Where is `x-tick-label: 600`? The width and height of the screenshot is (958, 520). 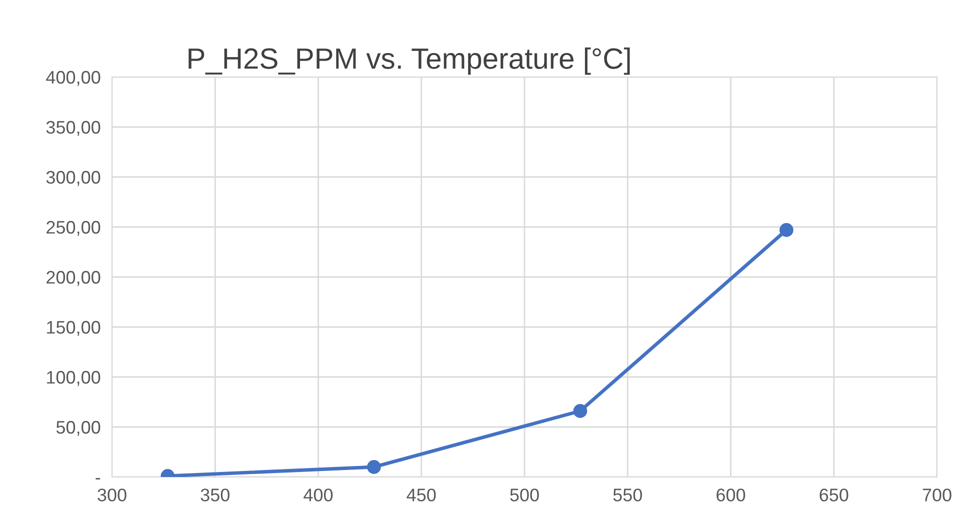 x-tick-label: 600 is located at coordinates (731, 495).